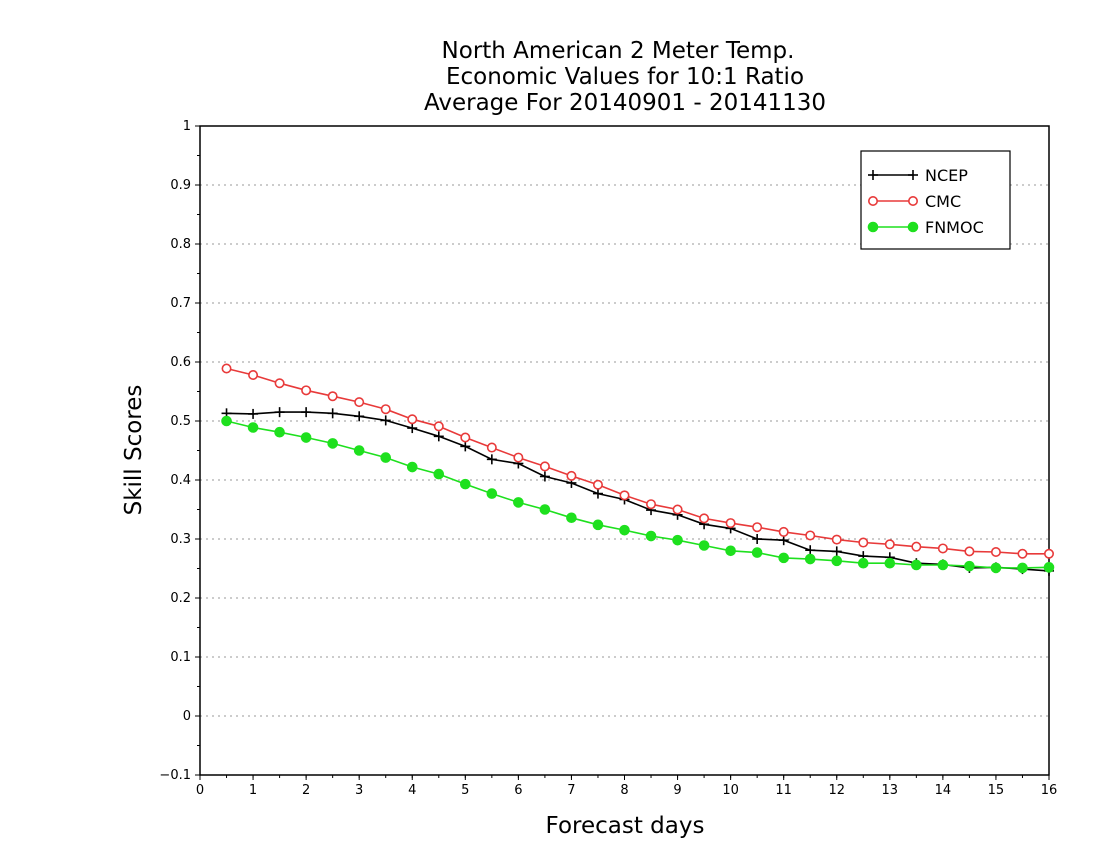 The width and height of the screenshot is (1100, 850). Describe the element at coordinates (625, 103) in the screenshot. I see `title-line-3: Average For 20140901 - 20141130` at that location.